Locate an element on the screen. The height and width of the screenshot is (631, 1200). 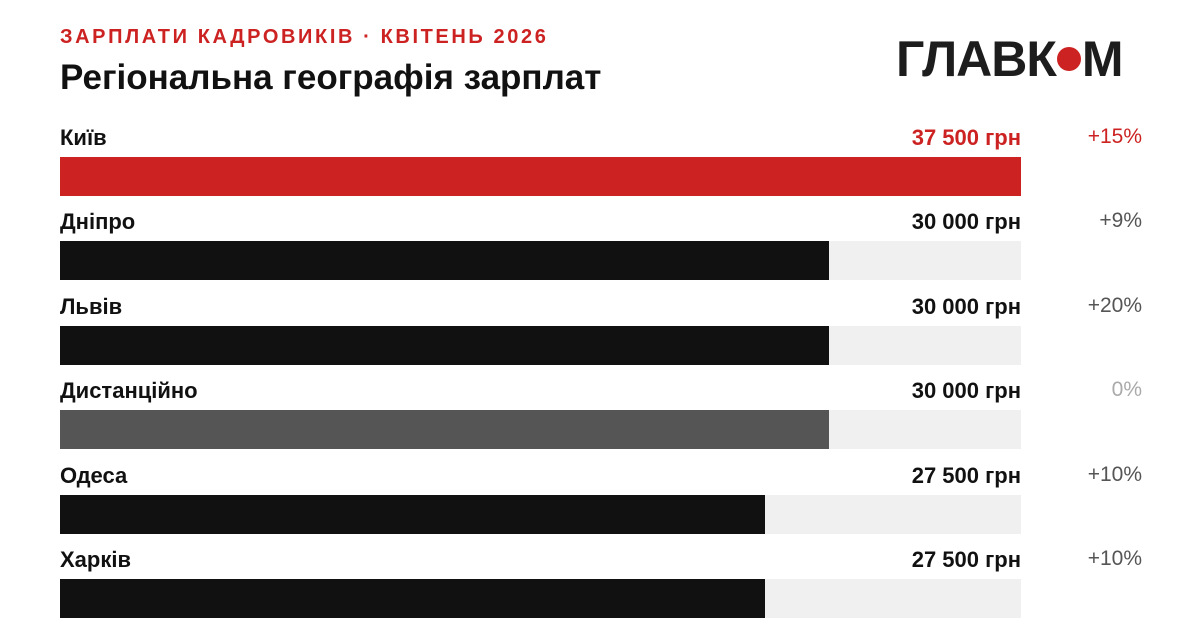
glavkom-logo: ГЛАВК М is located at coordinates (1019, 59).